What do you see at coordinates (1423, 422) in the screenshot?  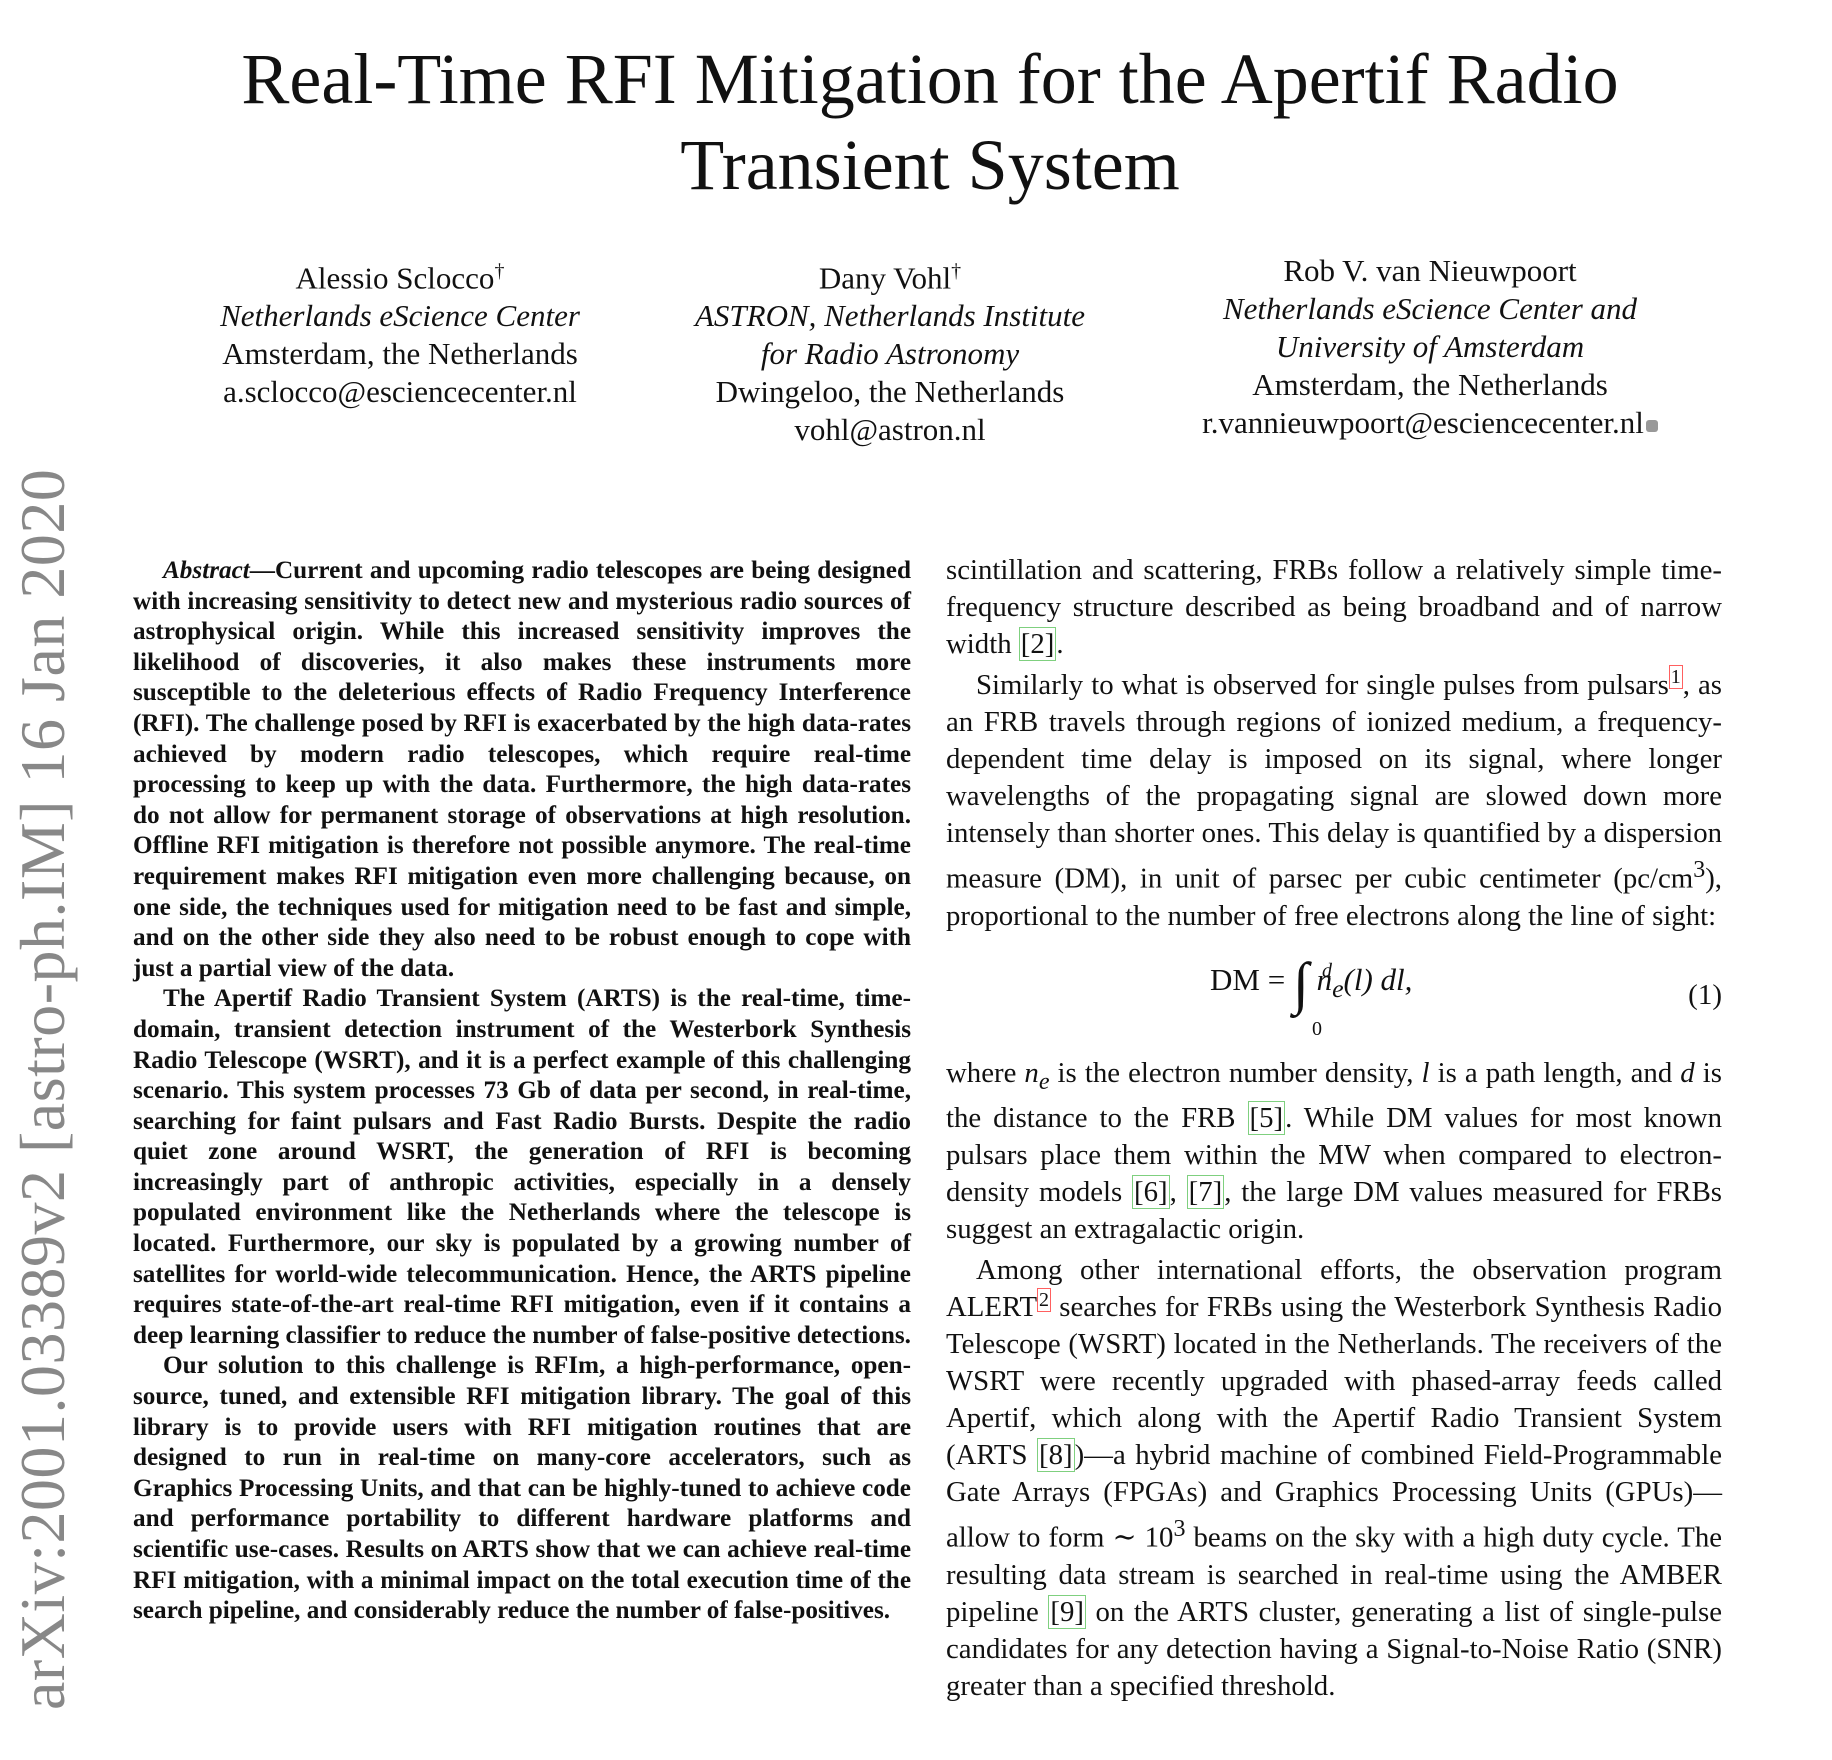 I see `author-email: r.vannieuwpoort@esciencecenter.nl` at bounding box center [1423, 422].